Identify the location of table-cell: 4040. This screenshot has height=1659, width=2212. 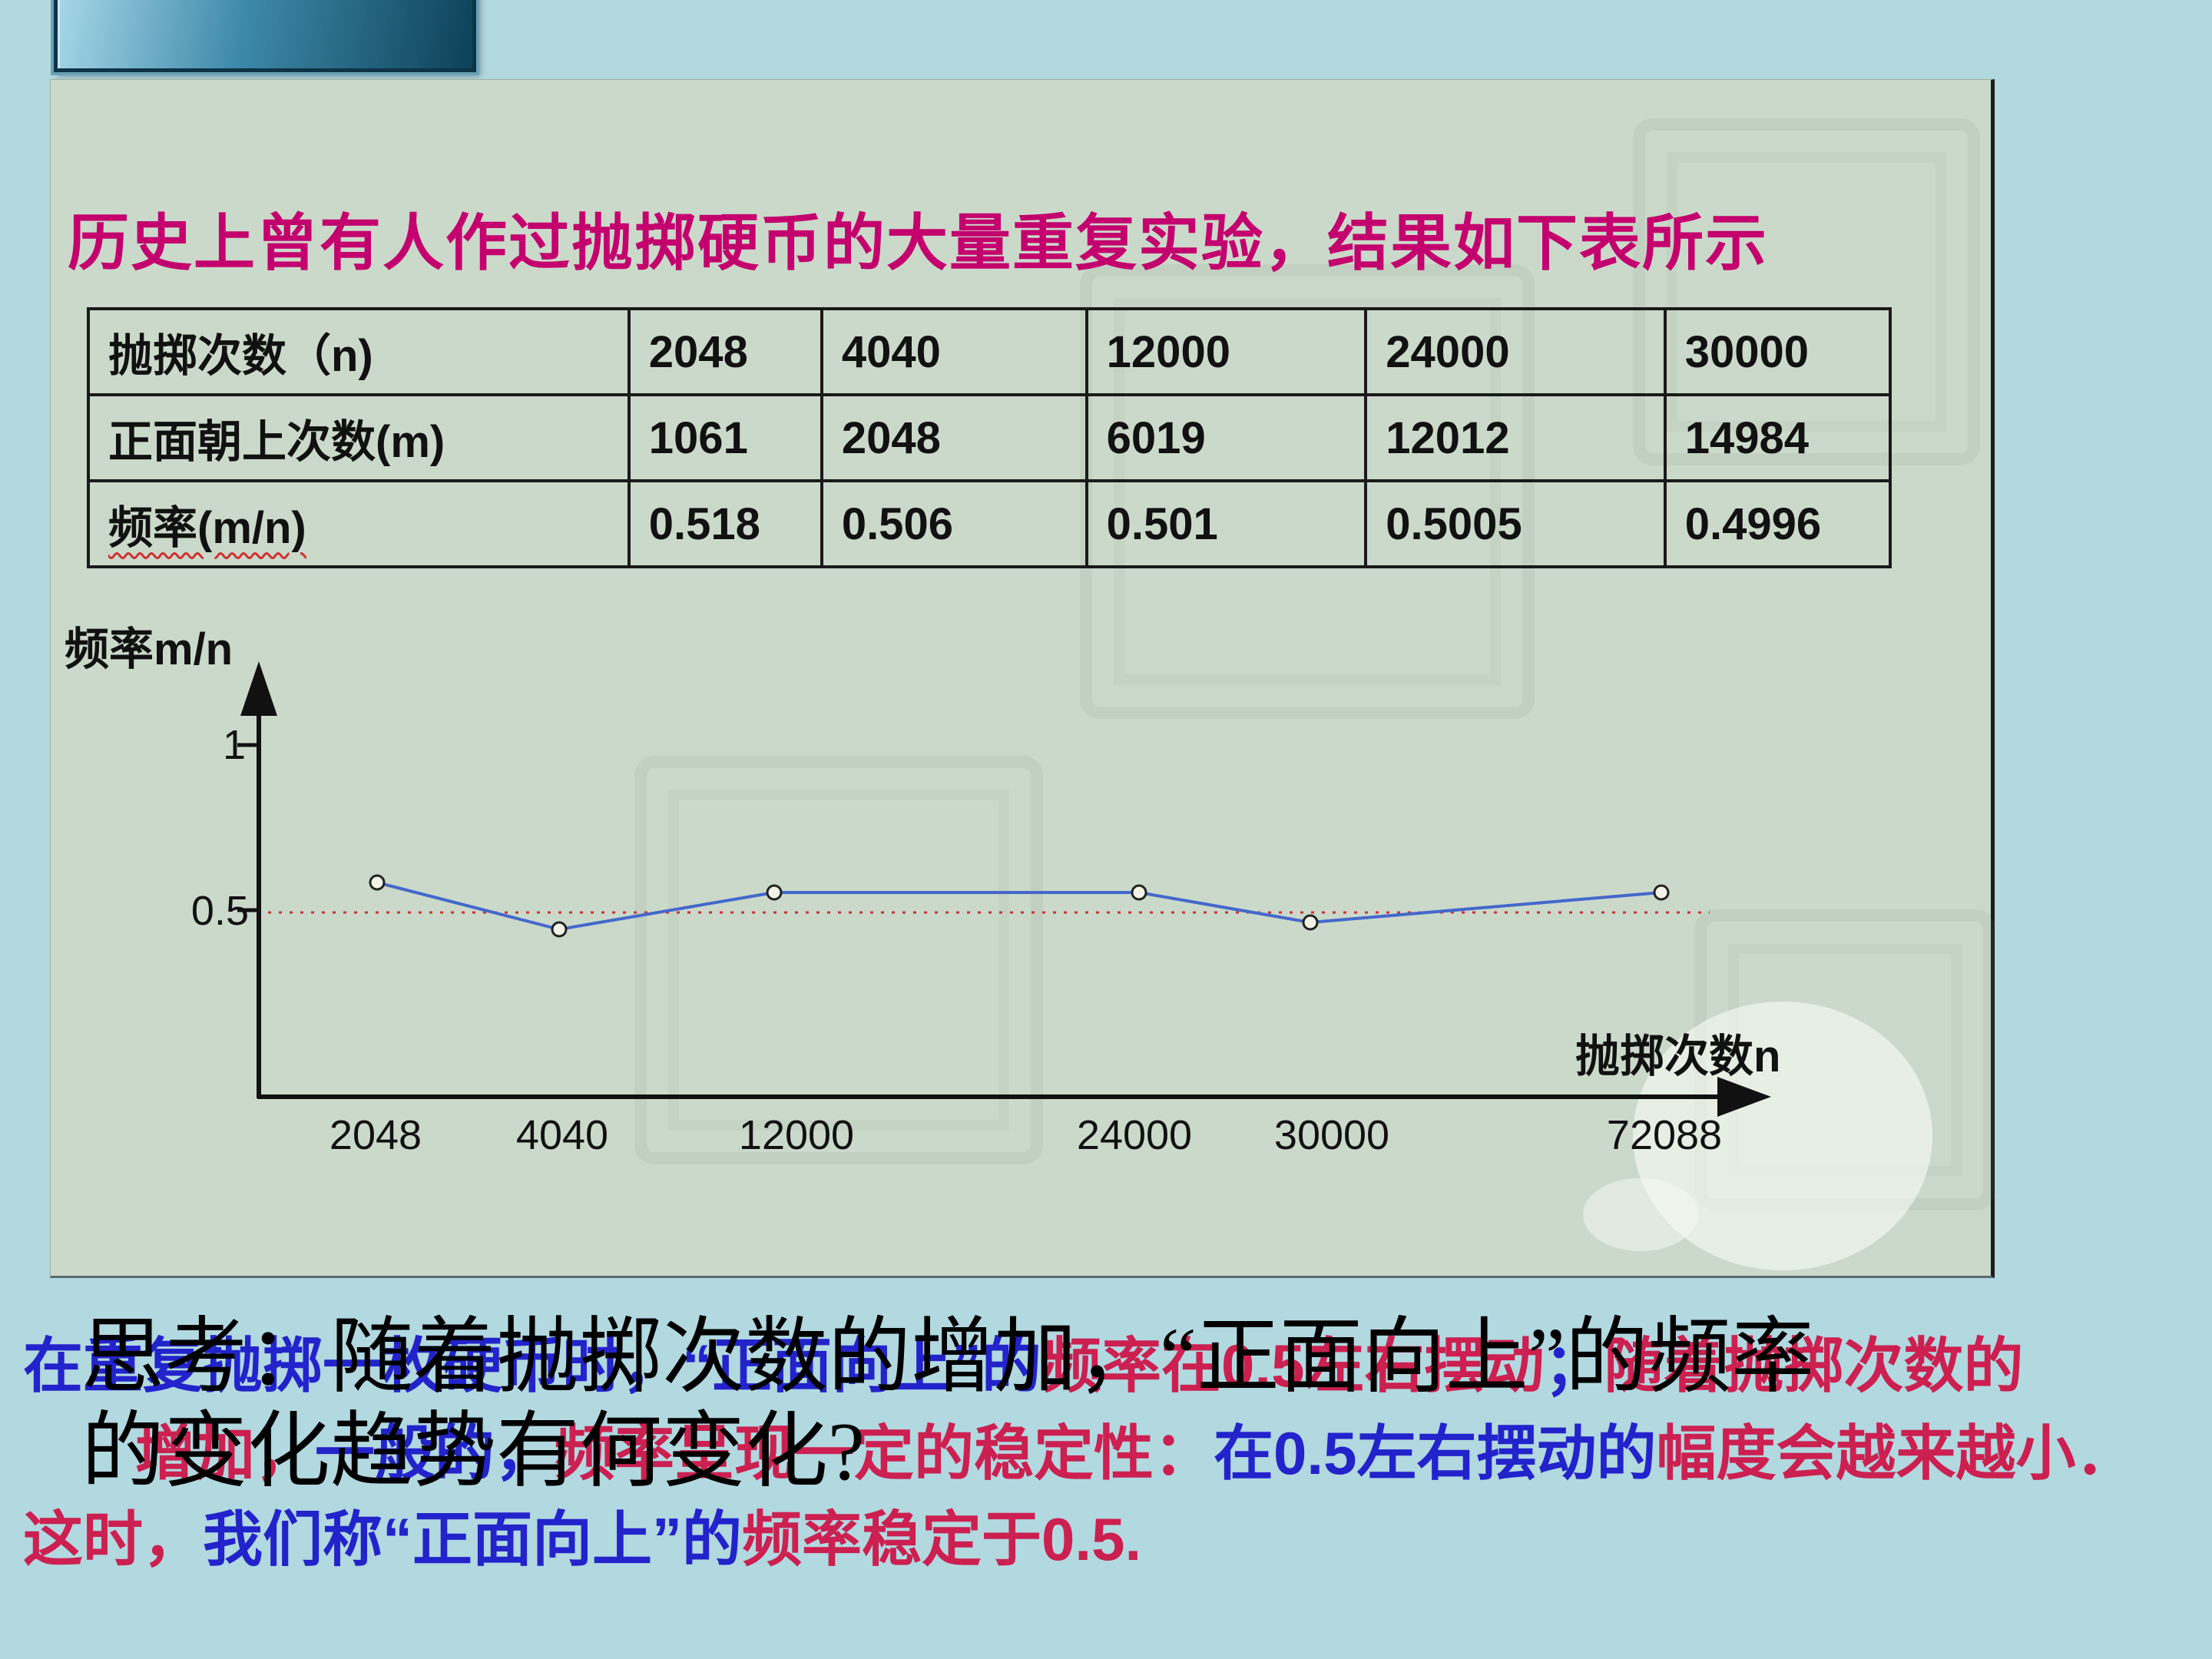
(954, 352).